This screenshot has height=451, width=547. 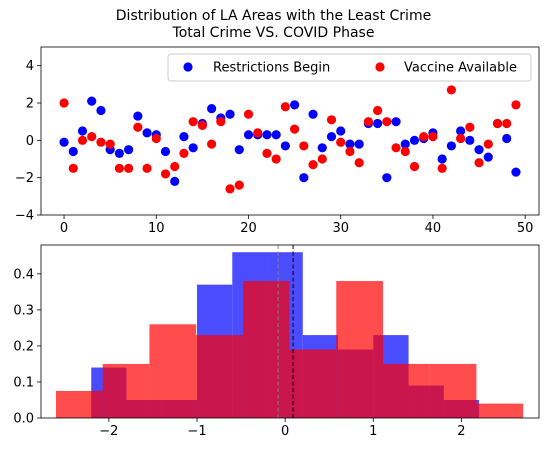 I want to click on x-tick-label: 20, so click(x=248, y=228).